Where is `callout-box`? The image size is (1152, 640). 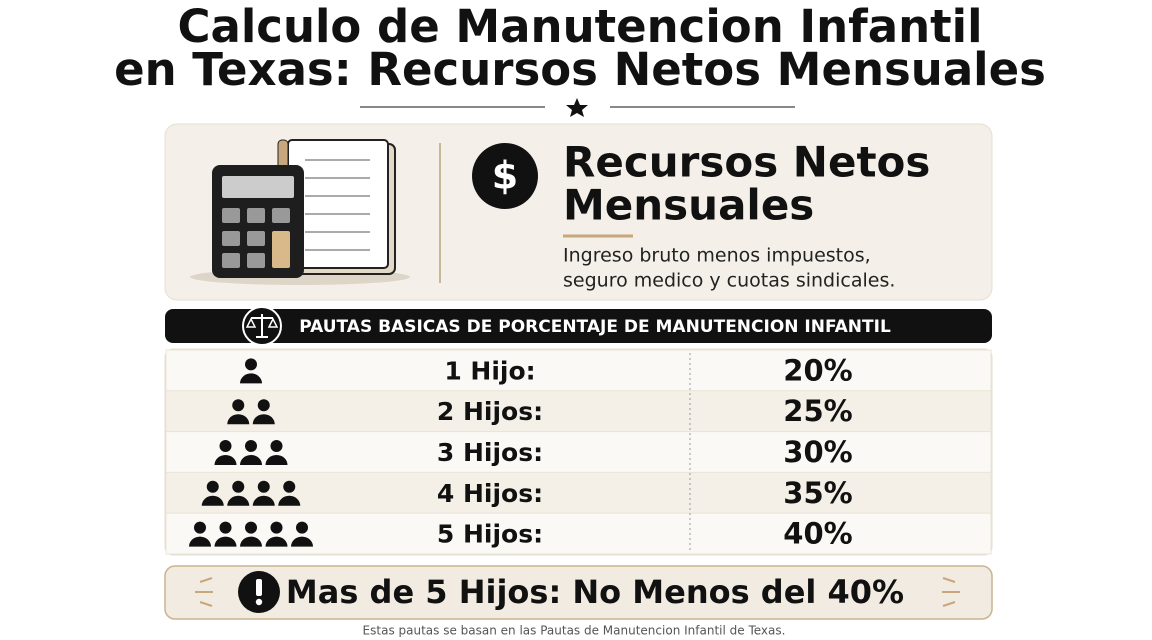 callout-box is located at coordinates (578, 592).